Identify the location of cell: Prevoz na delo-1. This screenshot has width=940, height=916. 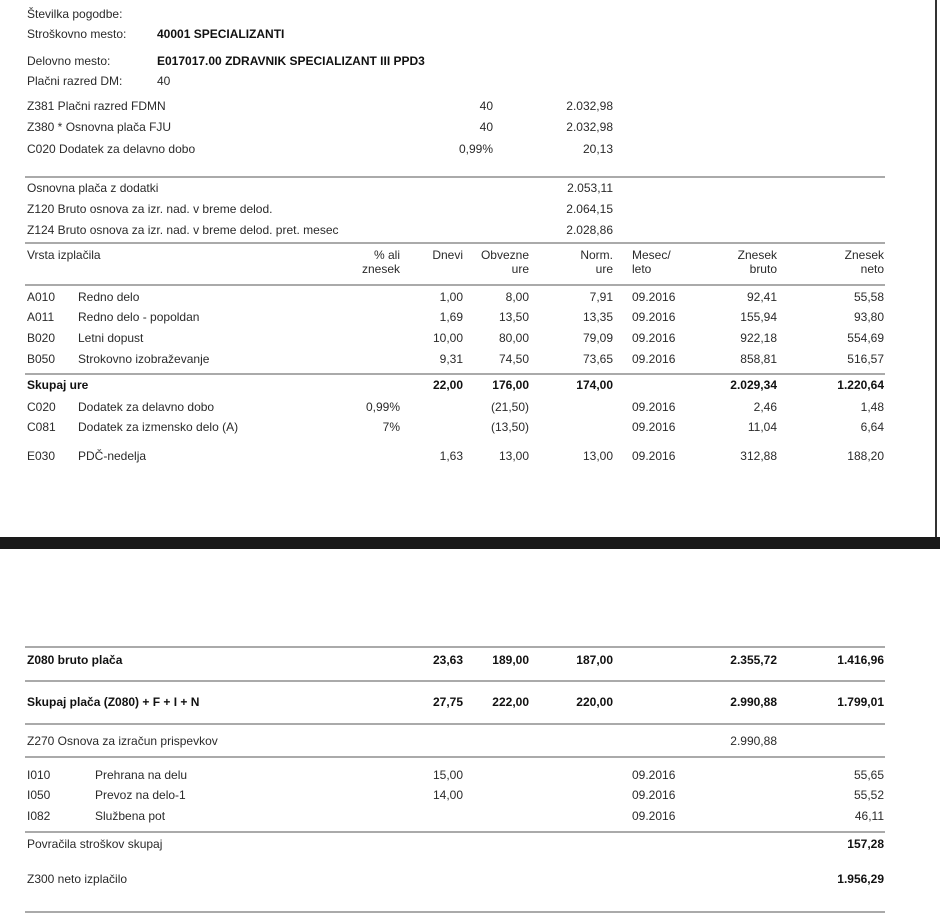
(140, 795).